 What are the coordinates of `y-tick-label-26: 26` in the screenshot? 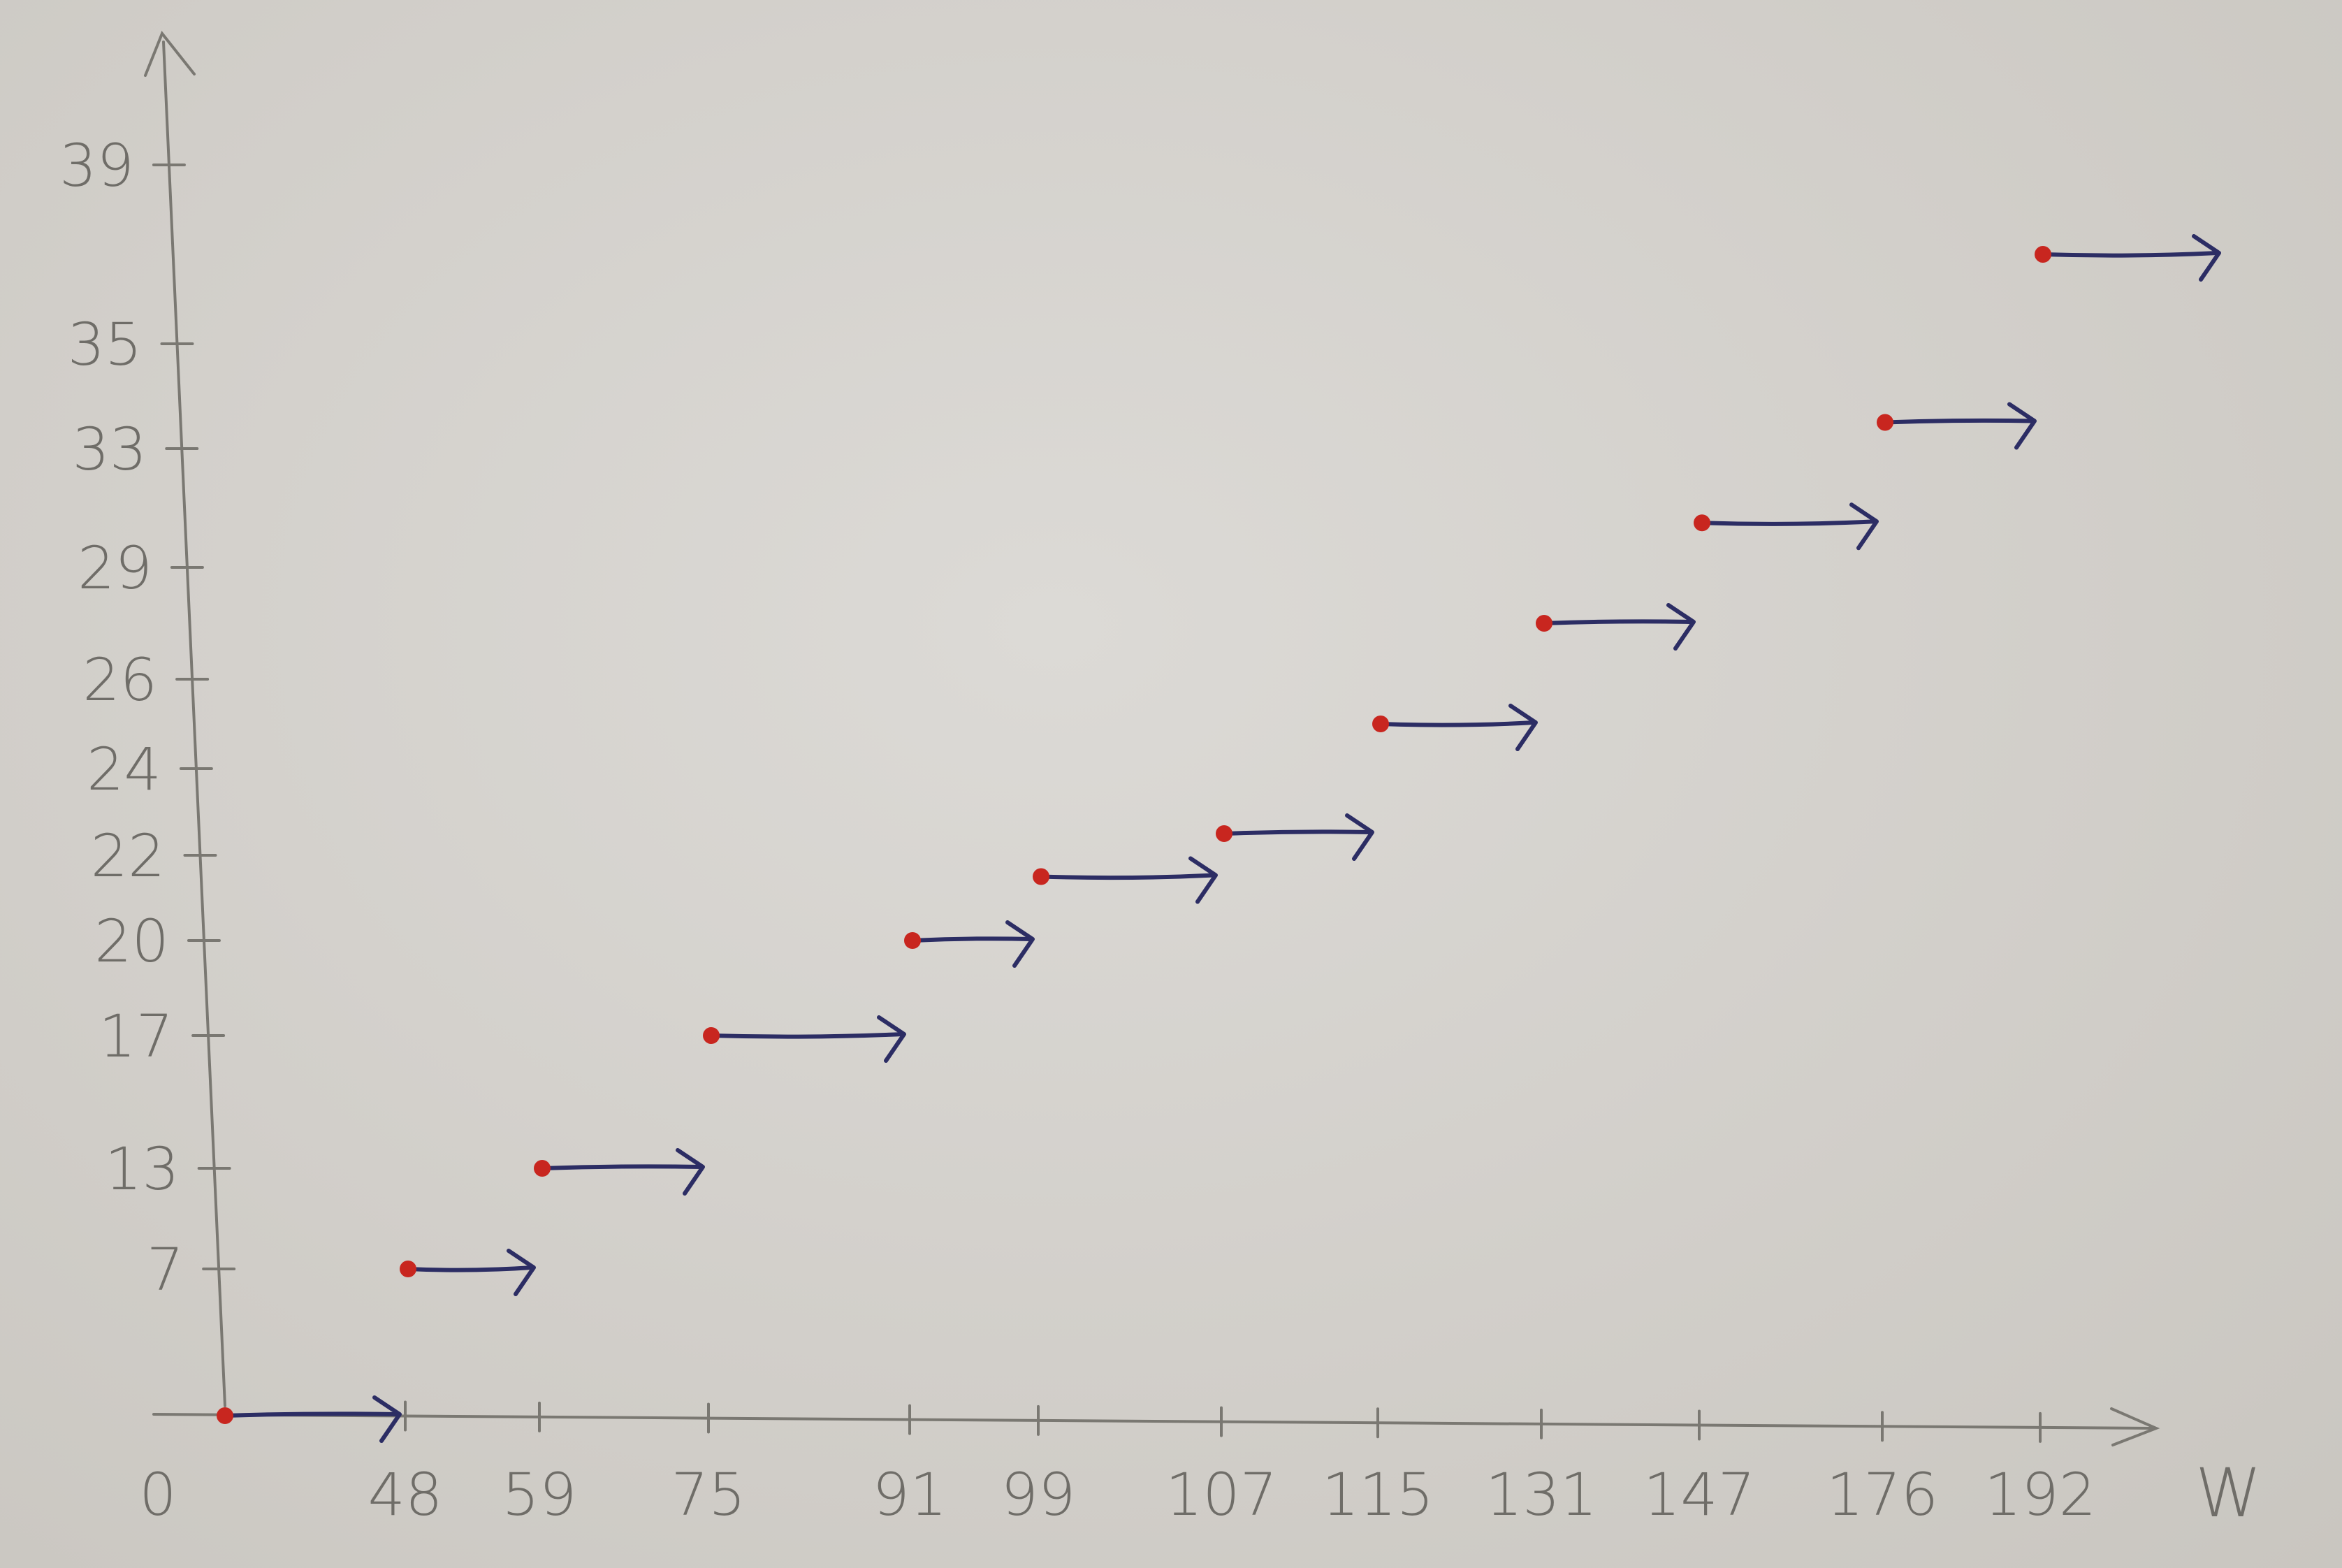 It's located at (119, 680).